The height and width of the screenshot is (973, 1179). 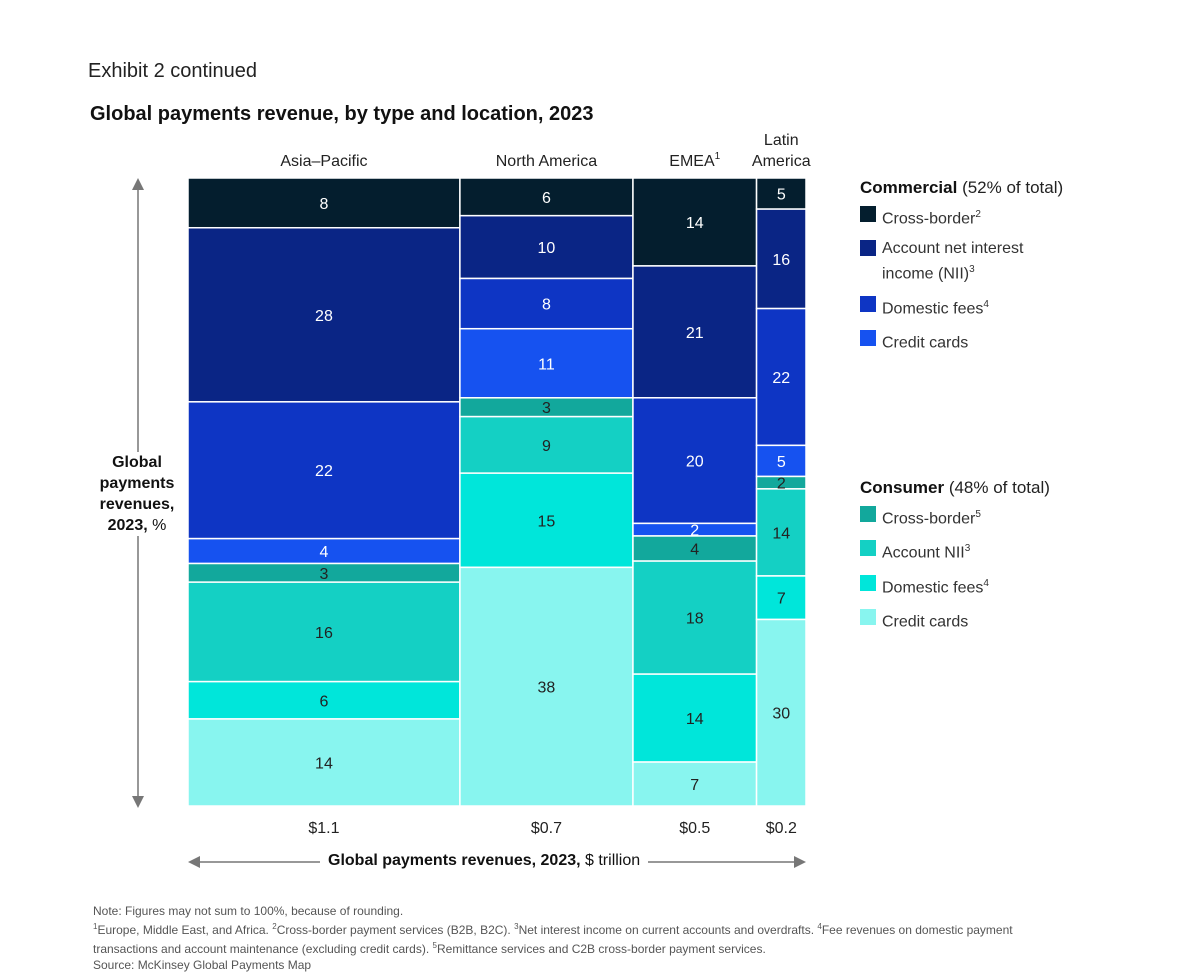 What do you see at coordinates (323, 828) in the screenshot?
I see `column-total-asia-pacific: $1.1` at bounding box center [323, 828].